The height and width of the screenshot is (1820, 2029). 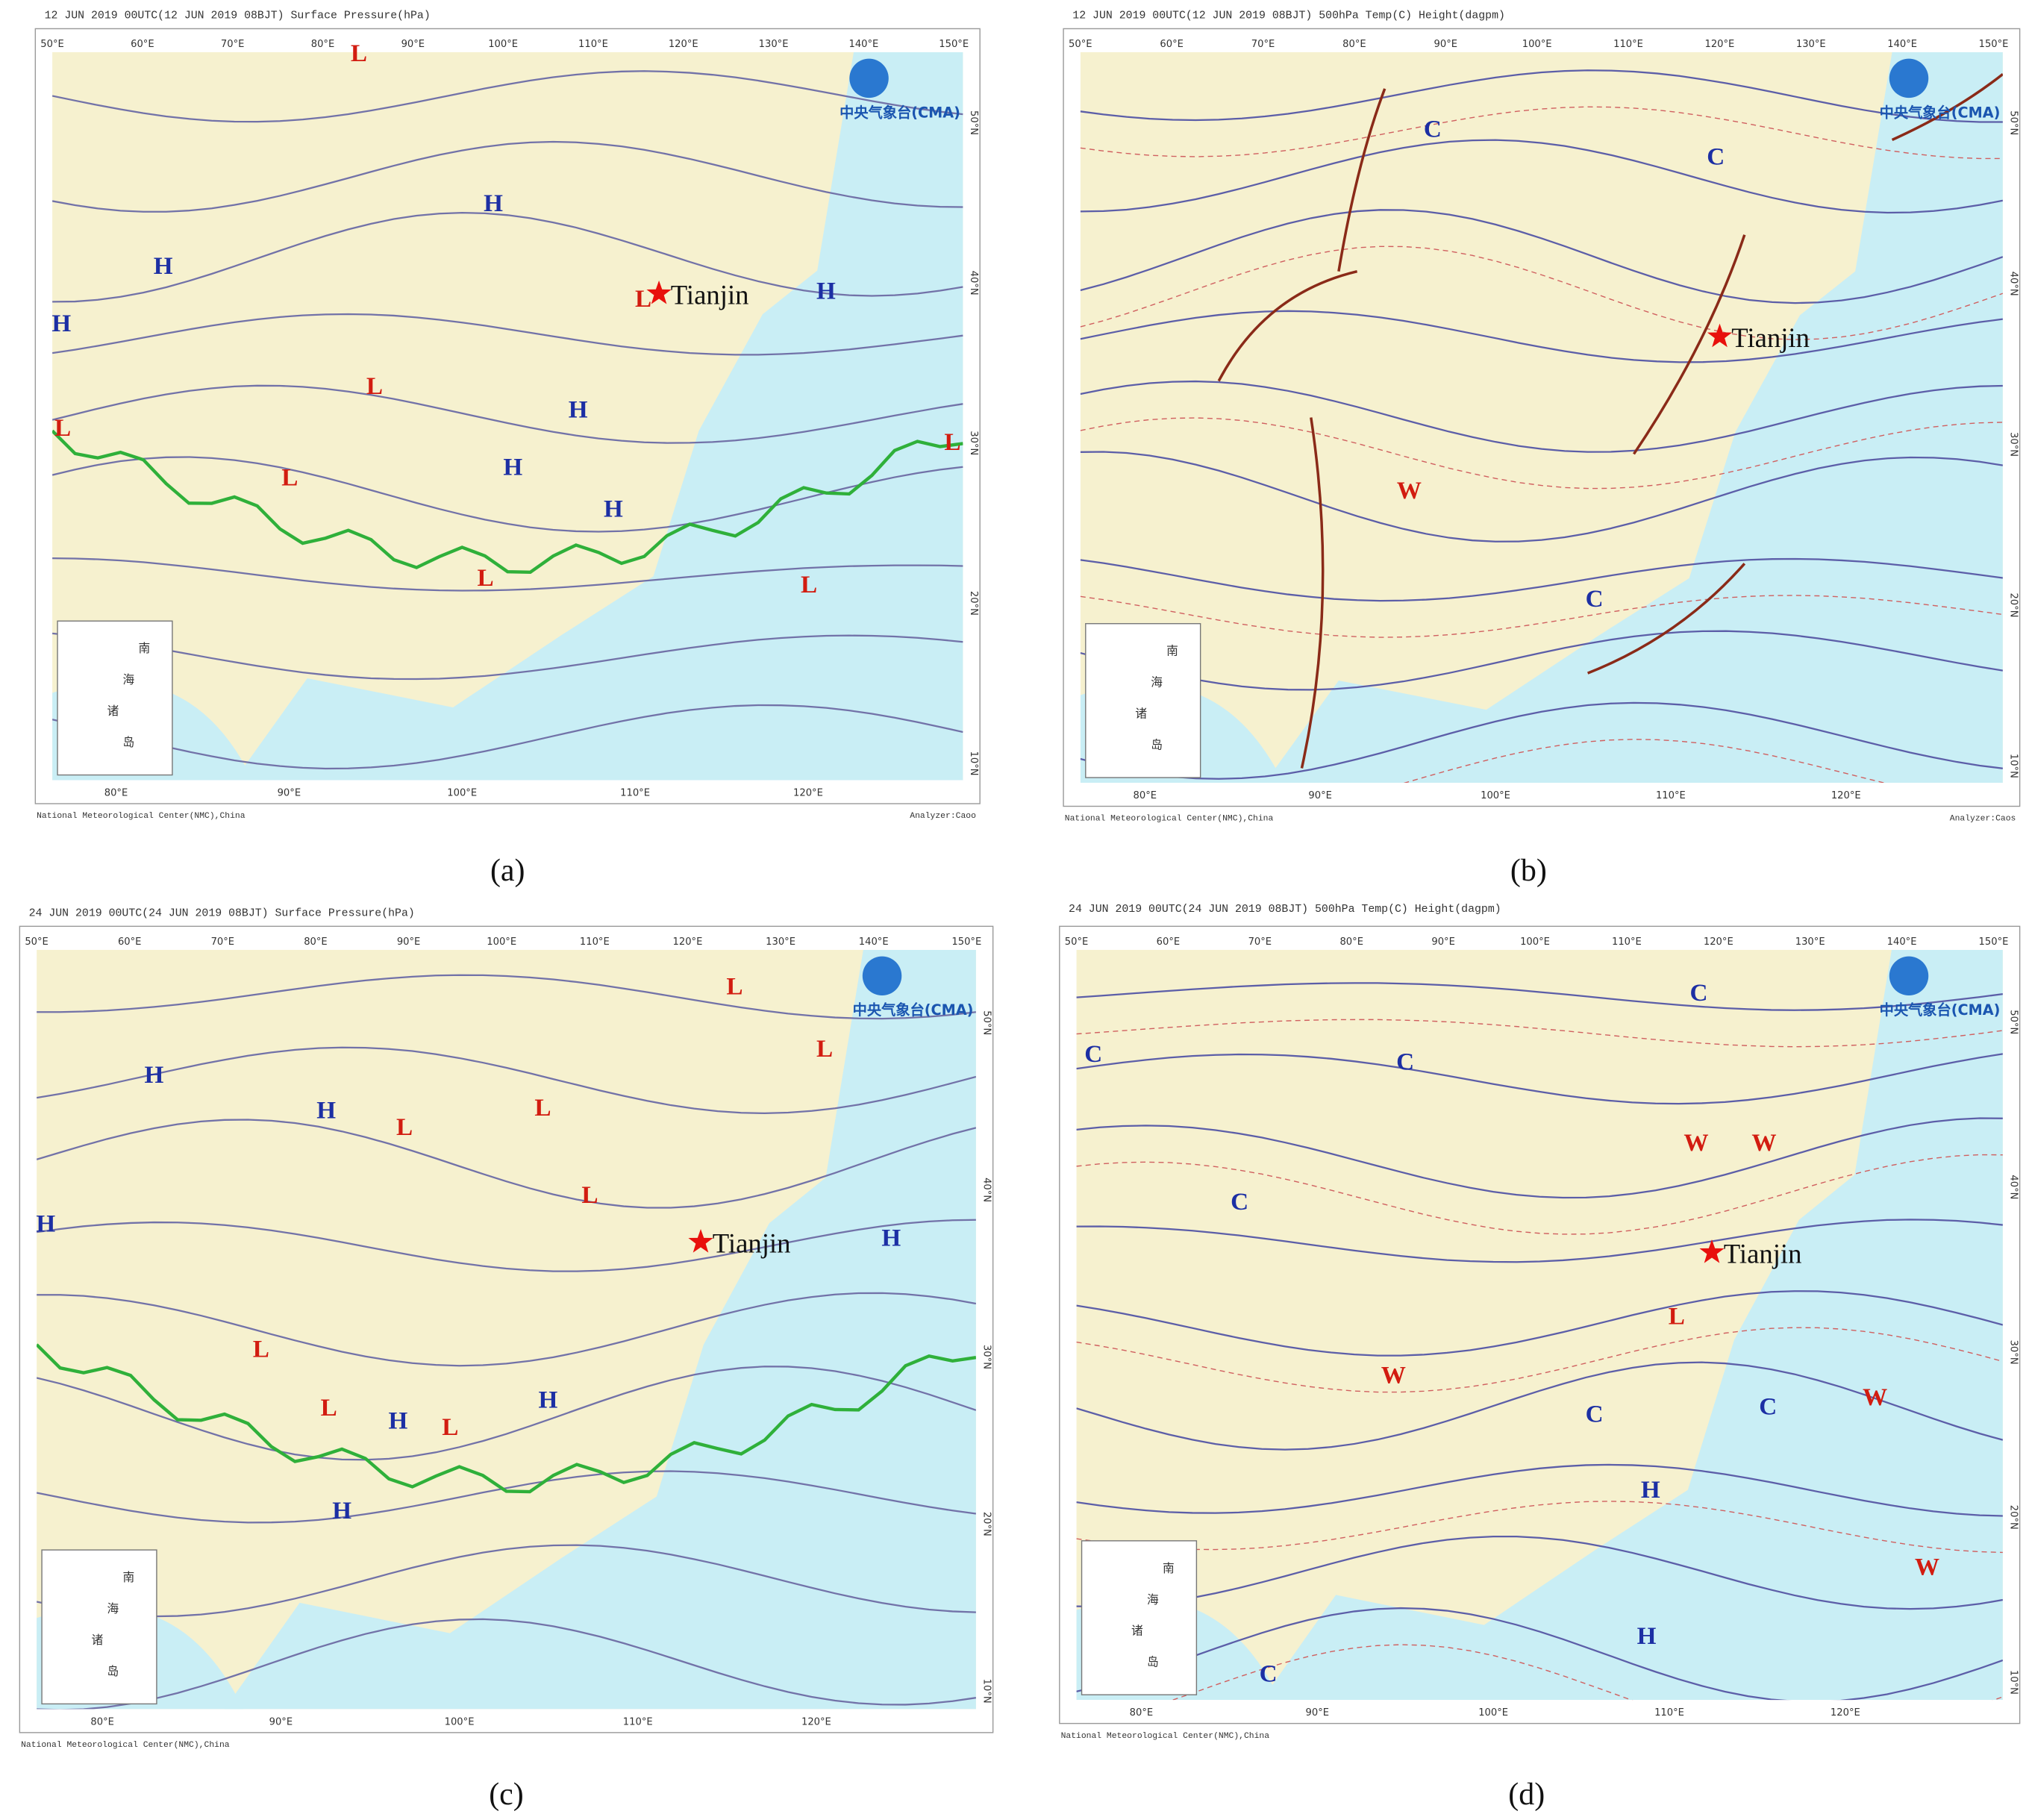 I want to click on top-lon-label: 100°E, so click(x=501, y=942).